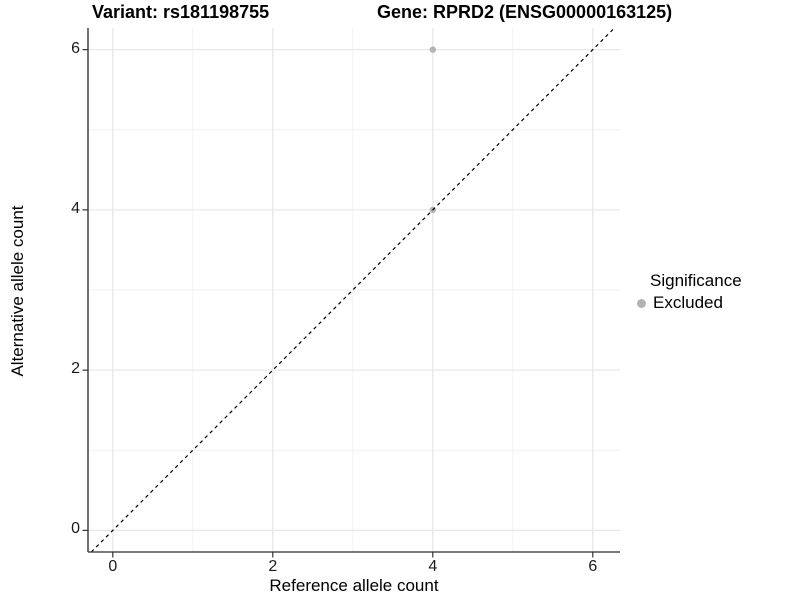 This screenshot has width=800, height=600. What do you see at coordinates (696, 280) in the screenshot?
I see `legend-title: Significance` at bounding box center [696, 280].